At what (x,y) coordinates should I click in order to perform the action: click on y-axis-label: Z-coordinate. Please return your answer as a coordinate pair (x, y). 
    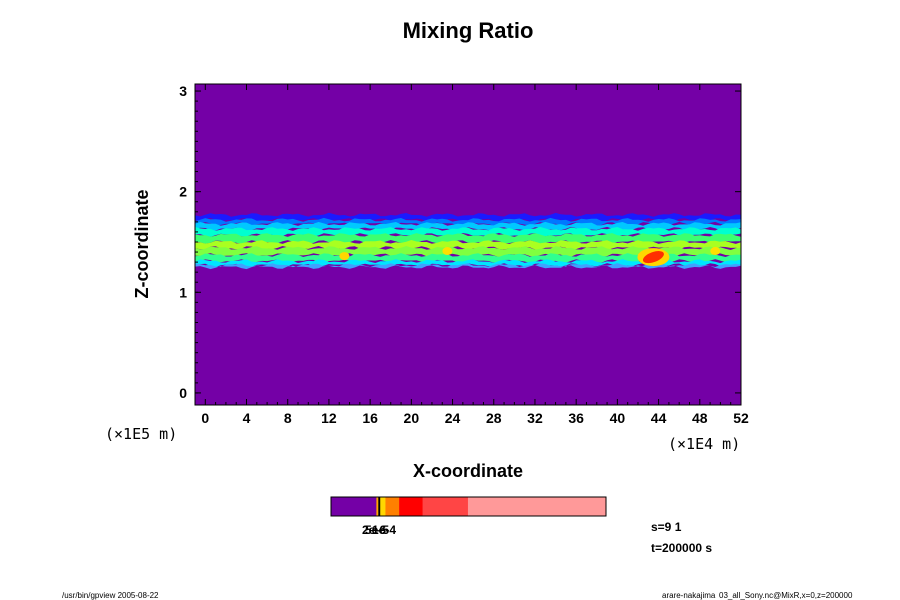
    Looking at the image, I should click on (142, 243).